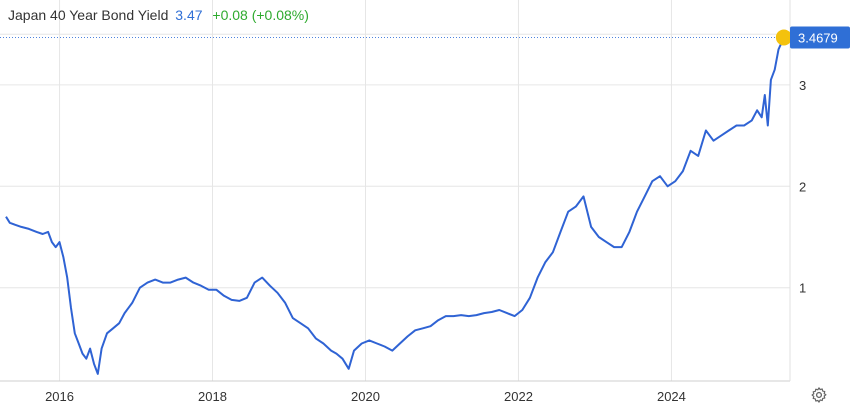 The image size is (850, 406). What do you see at coordinates (59, 396) in the screenshot?
I see `x-tick-label: 2016` at bounding box center [59, 396].